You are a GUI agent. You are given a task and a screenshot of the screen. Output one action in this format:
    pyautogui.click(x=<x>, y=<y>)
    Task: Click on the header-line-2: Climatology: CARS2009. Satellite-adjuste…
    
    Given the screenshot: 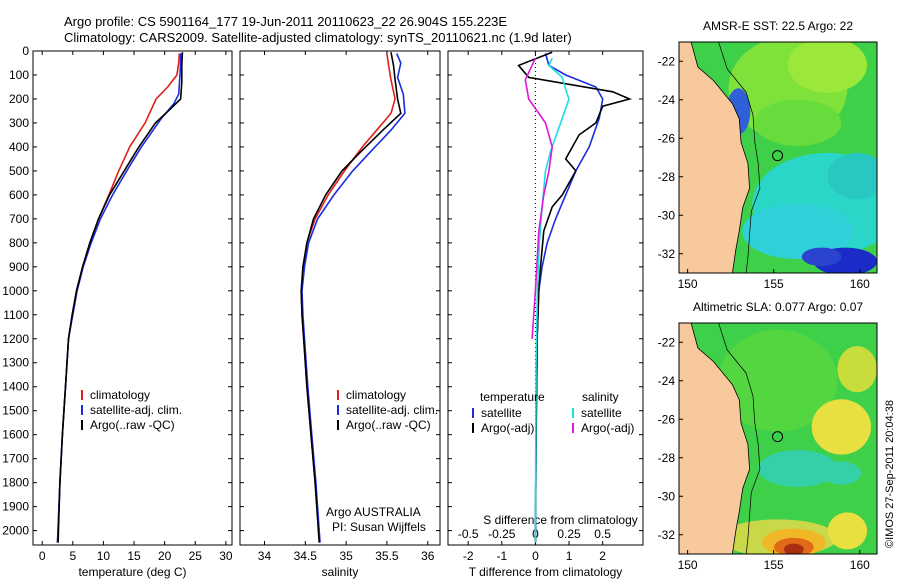 What is the action you would take?
    pyautogui.click(x=318, y=37)
    